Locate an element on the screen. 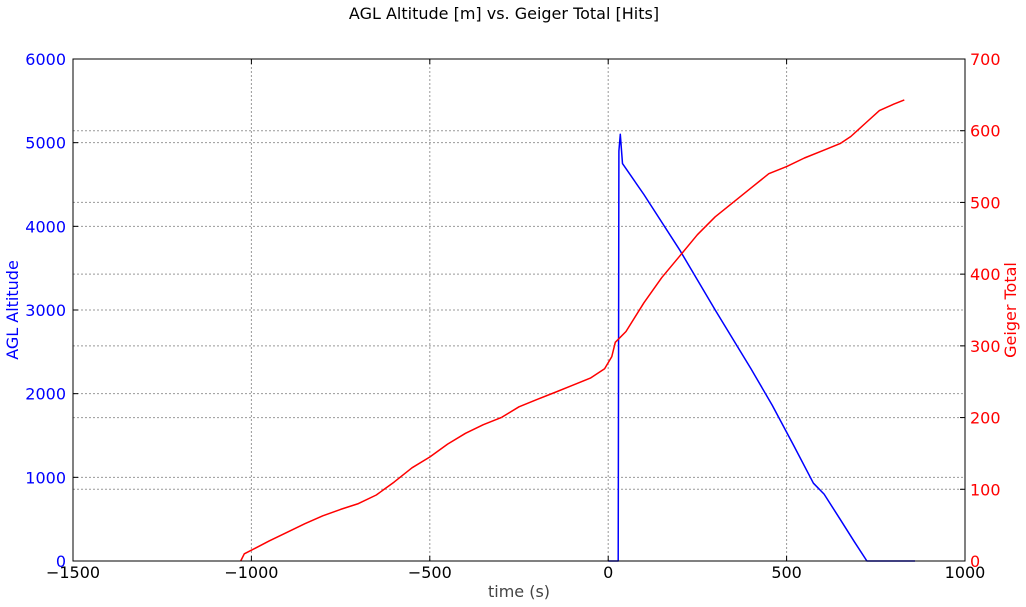 This screenshot has width=1026, height=607. right-y-tick-label: 100 is located at coordinates (985, 489).